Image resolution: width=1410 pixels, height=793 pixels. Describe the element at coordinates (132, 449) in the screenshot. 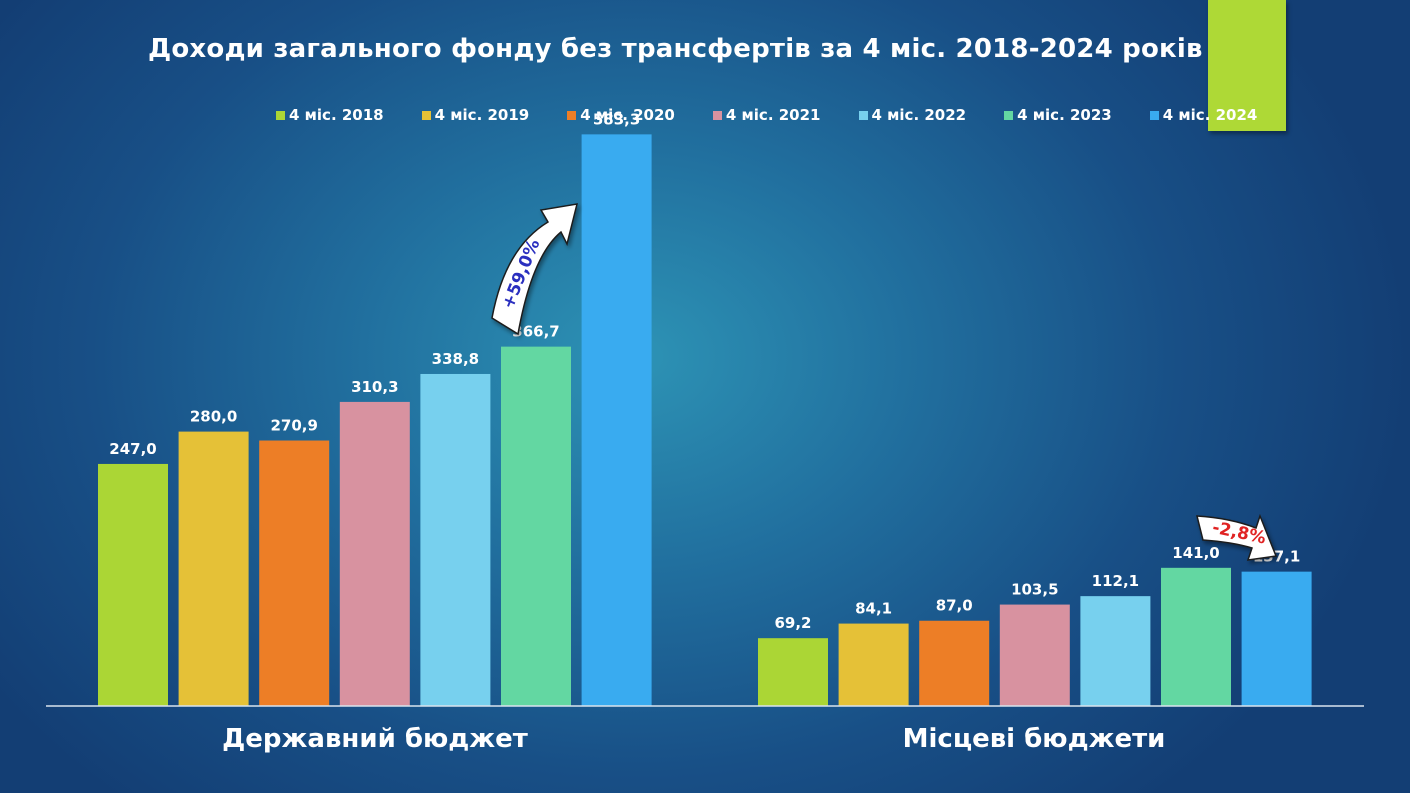

I see `data-label: 247,0` at that location.